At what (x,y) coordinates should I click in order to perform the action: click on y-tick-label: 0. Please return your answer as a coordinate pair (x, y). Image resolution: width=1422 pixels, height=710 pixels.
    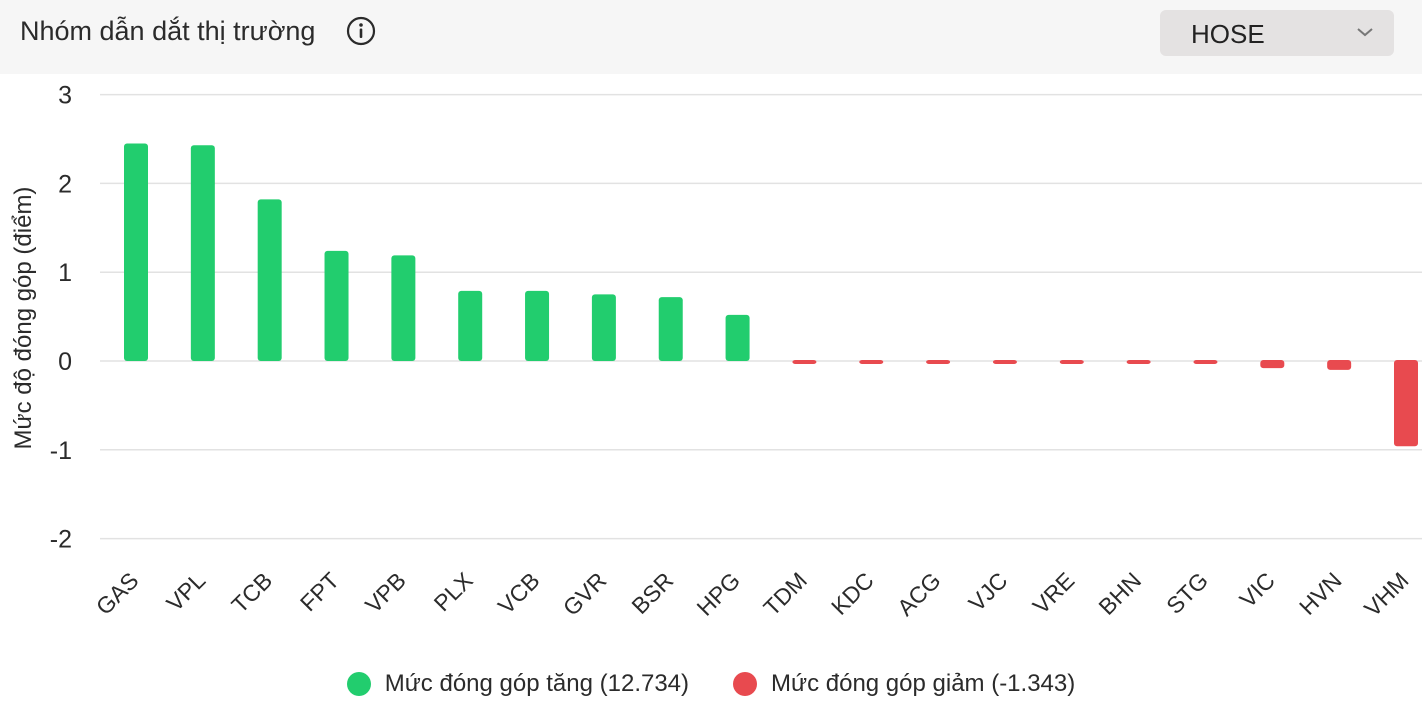
    Looking at the image, I should click on (65, 362).